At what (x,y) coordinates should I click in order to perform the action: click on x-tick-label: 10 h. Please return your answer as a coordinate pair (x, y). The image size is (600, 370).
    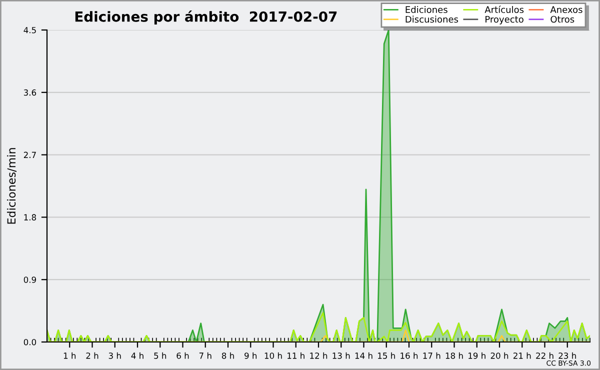
    Looking at the image, I should click on (273, 355).